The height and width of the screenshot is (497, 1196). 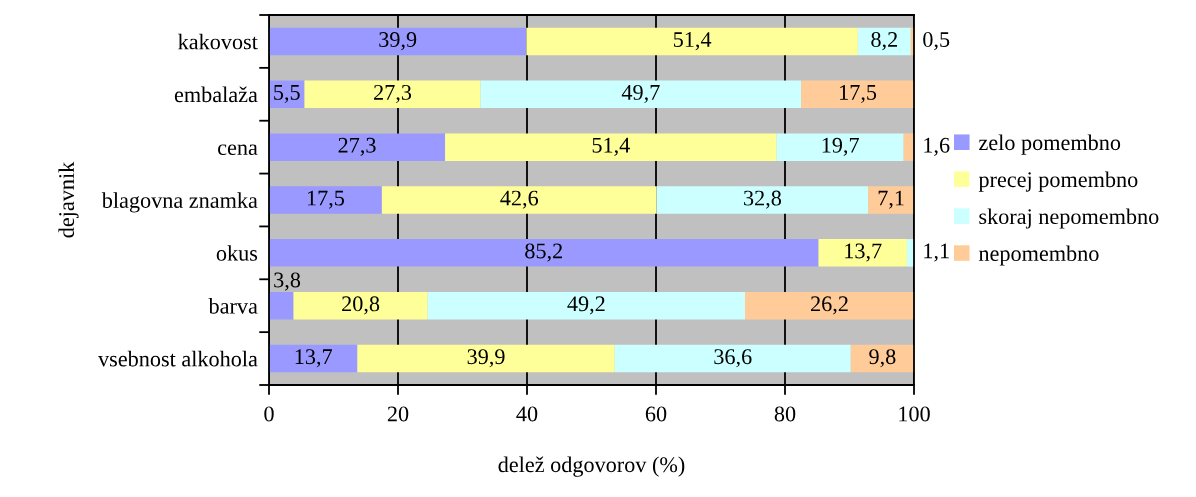 I want to click on y-axis-title: dejavnik, so click(x=68, y=199).